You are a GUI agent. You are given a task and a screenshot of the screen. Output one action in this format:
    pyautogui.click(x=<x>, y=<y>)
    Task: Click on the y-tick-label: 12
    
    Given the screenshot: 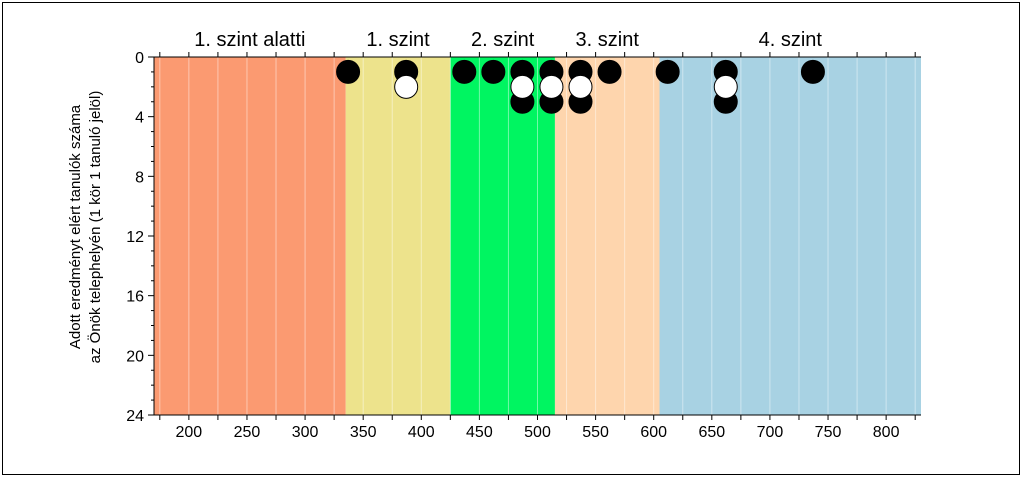 What is the action you would take?
    pyautogui.click(x=135, y=237)
    